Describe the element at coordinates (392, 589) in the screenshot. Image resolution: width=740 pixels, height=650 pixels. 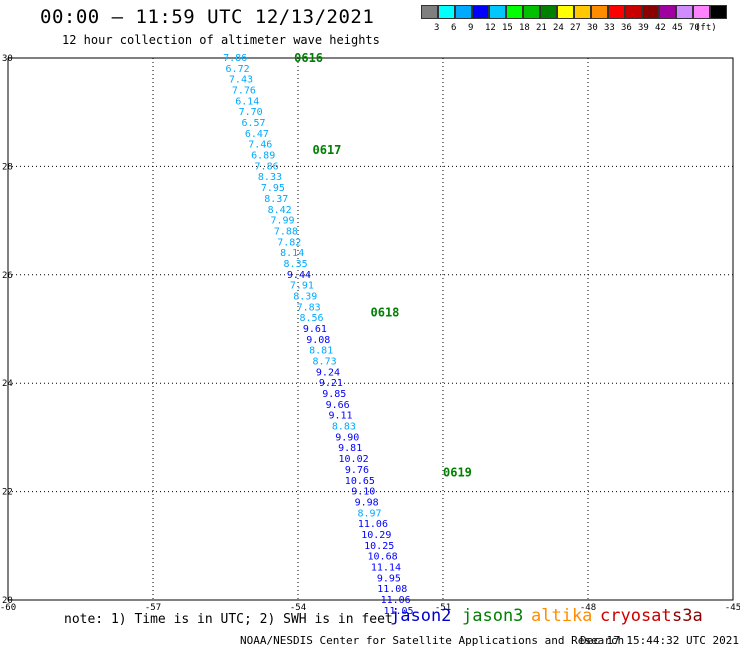
I see `wave-height-point: 11.08` at that location.